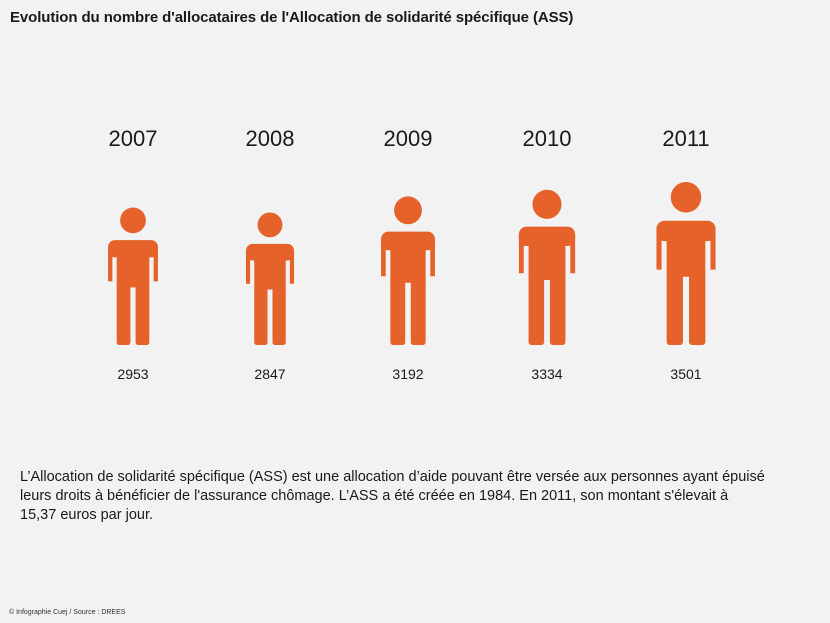 The image size is (830, 623). What do you see at coordinates (407, 374) in the screenshot?
I see `value-label-2009: 3192` at bounding box center [407, 374].